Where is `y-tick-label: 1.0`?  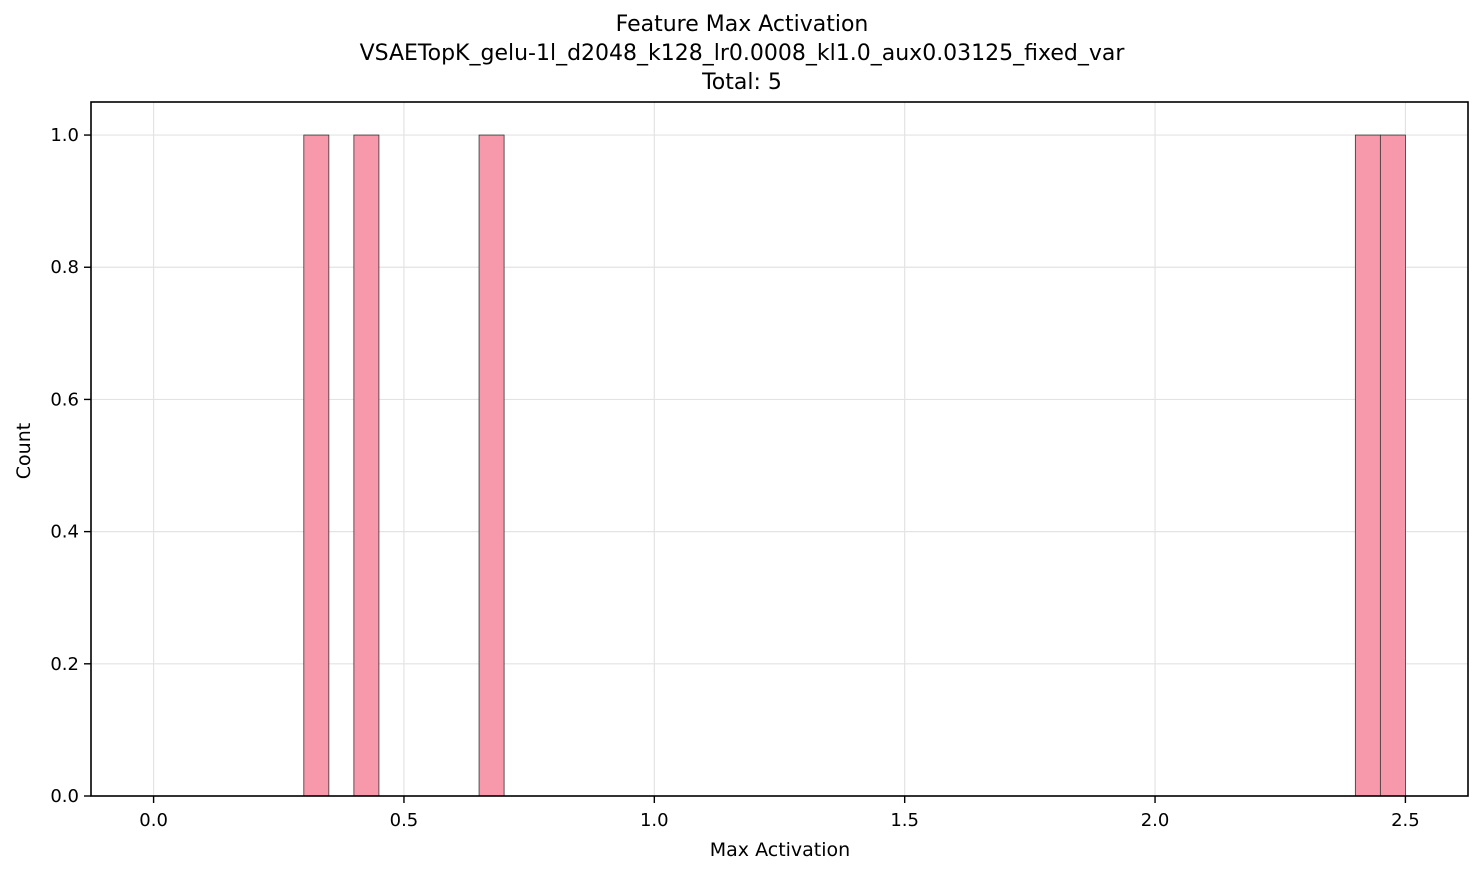
y-tick-label: 1.0 is located at coordinates (64, 135).